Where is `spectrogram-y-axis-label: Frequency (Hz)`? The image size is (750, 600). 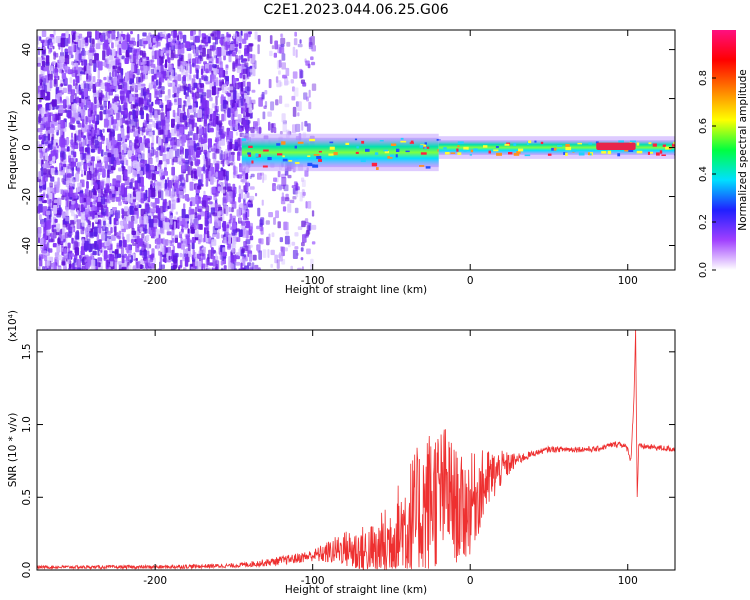
spectrogram-y-axis-label: Frequency (Hz) is located at coordinates (13, 149).